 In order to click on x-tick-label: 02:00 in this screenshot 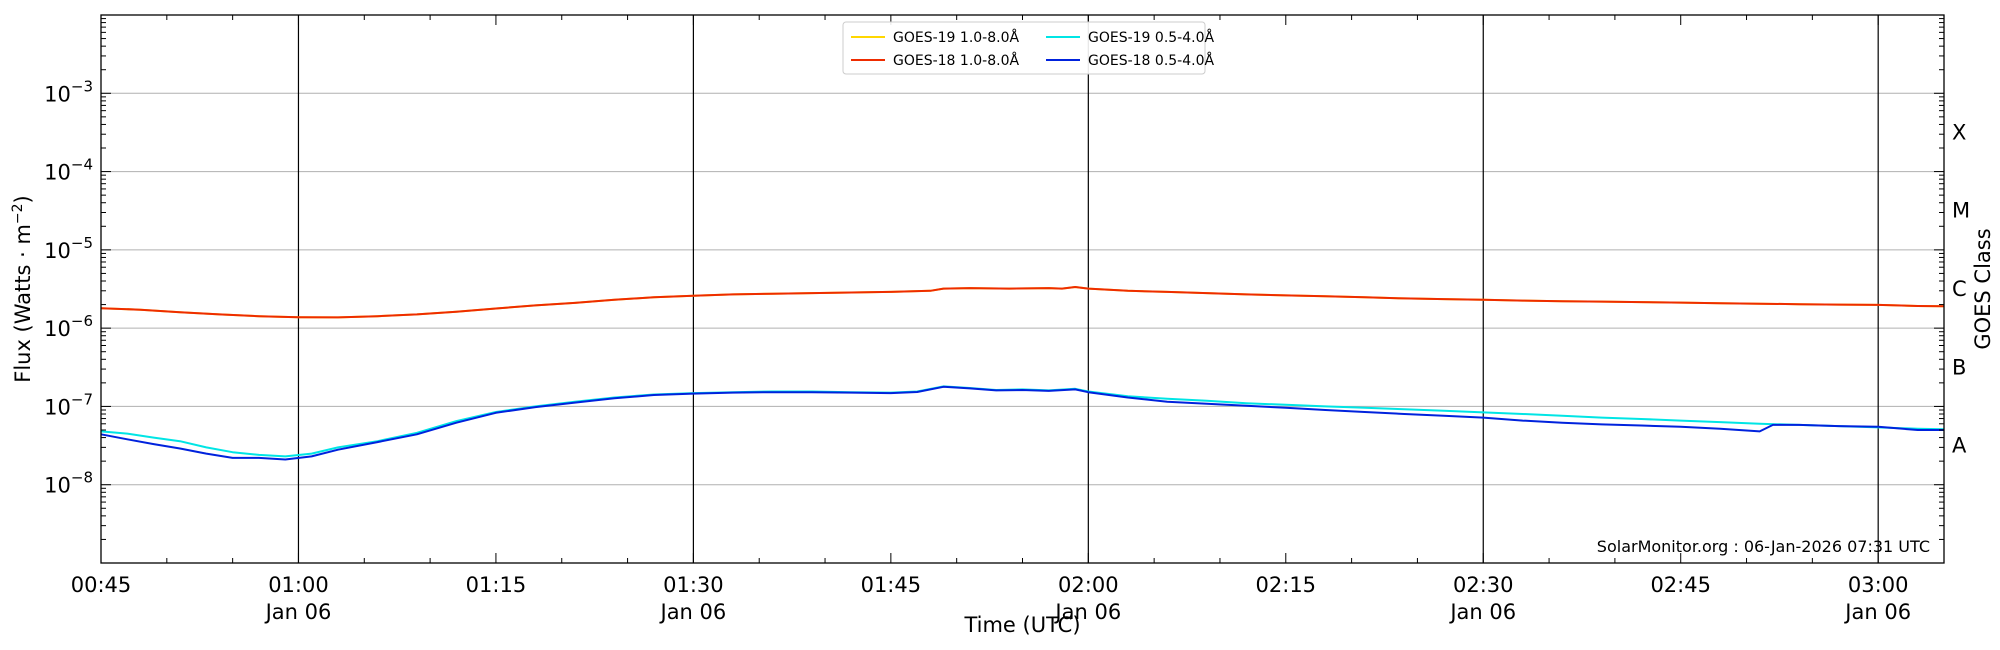, I will do `click(1088, 585)`.